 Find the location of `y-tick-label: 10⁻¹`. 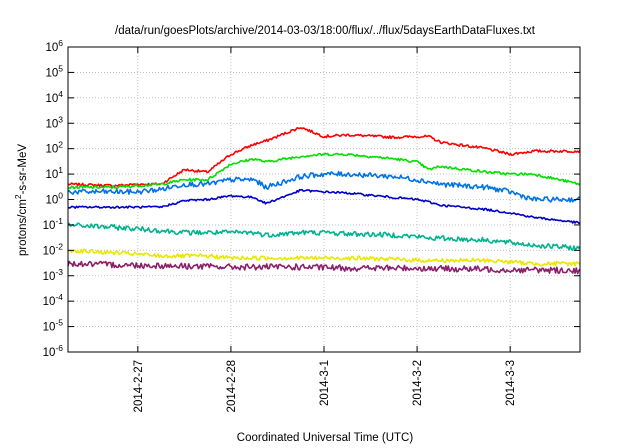

y-tick-label: 10⁻¹ is located at coordinates (53, 224).